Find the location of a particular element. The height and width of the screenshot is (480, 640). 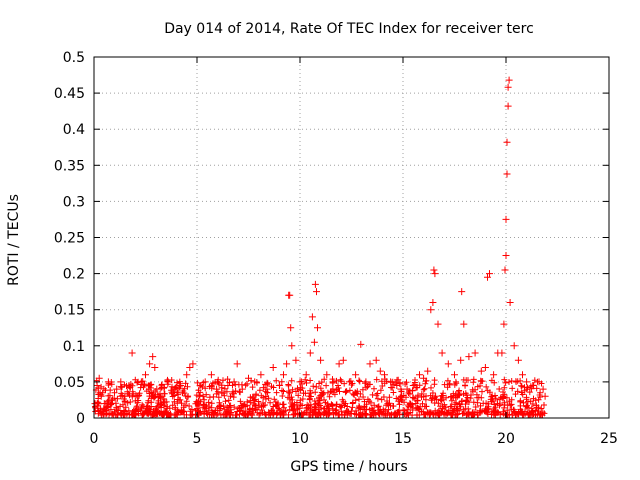

y-tick-label: 0.4 is located at coordinates (74, 130).